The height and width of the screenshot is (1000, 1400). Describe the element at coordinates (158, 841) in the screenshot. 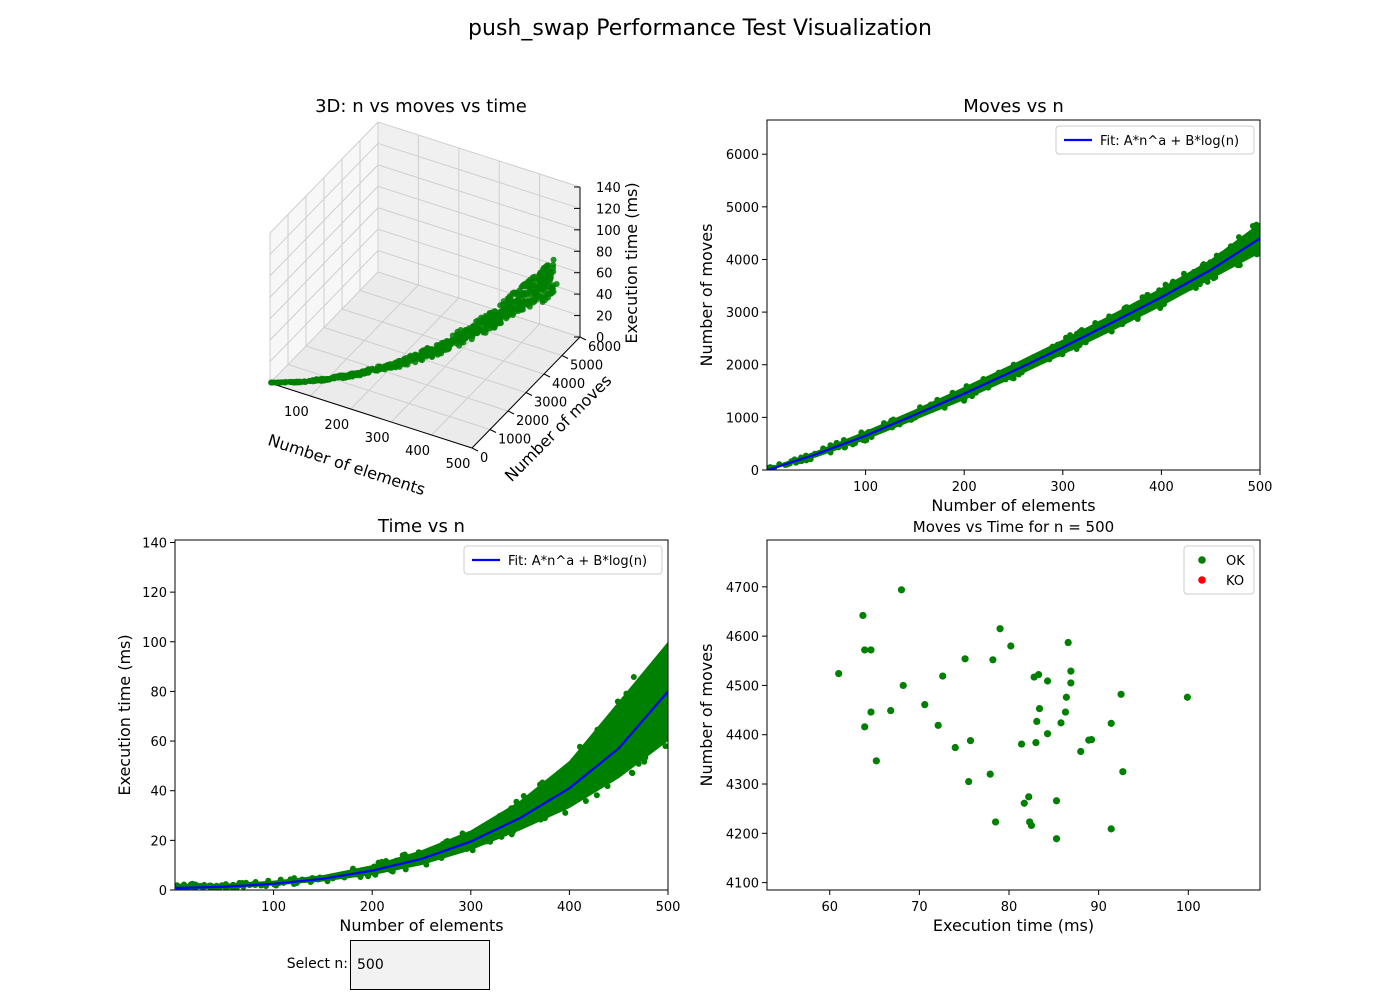

I see `y-tick-label: 20` at that location.